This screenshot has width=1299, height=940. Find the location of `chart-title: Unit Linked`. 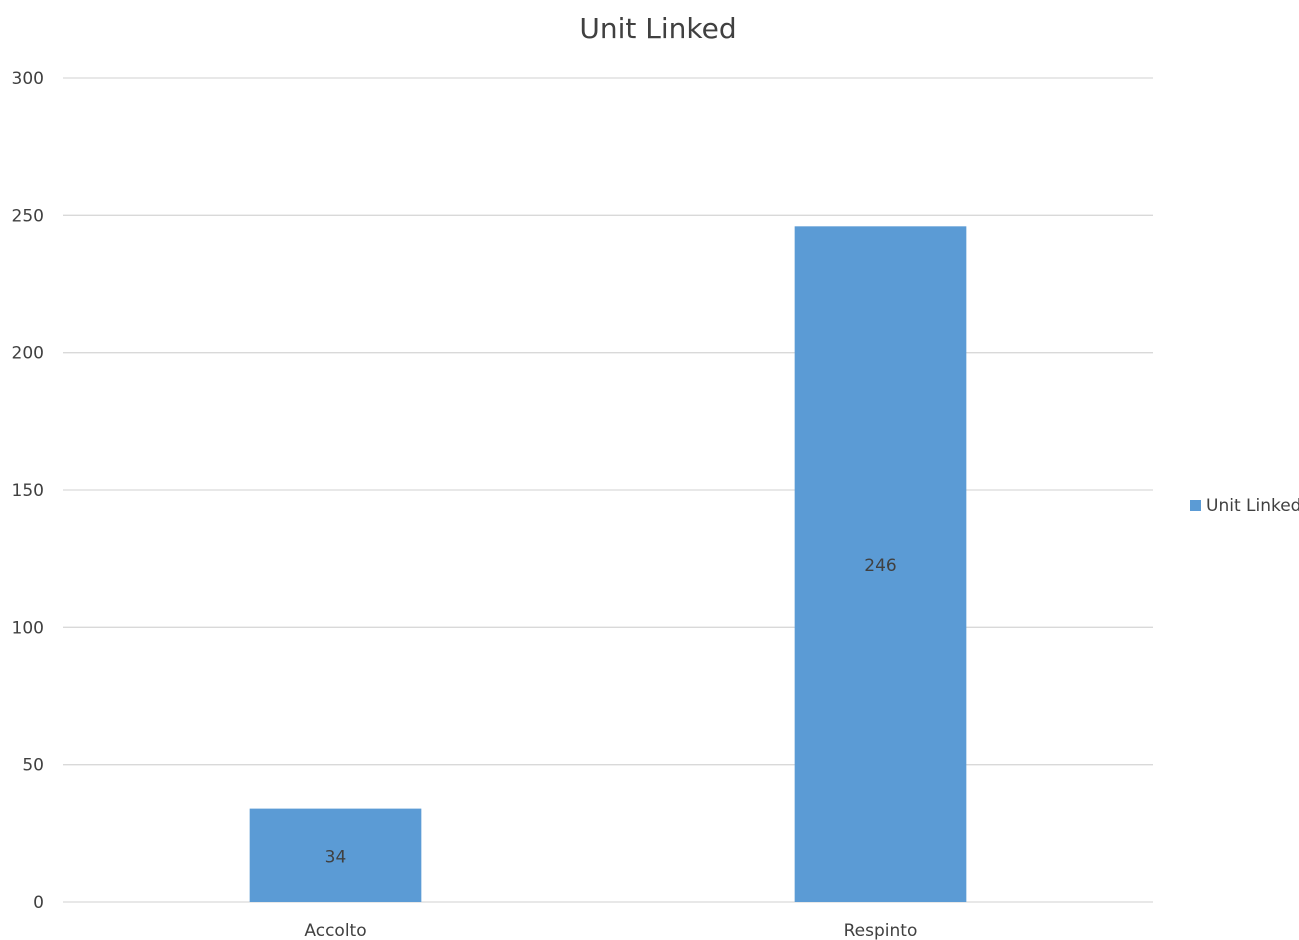

chart-title: Unit Linked is located at coordinates (657, 28).